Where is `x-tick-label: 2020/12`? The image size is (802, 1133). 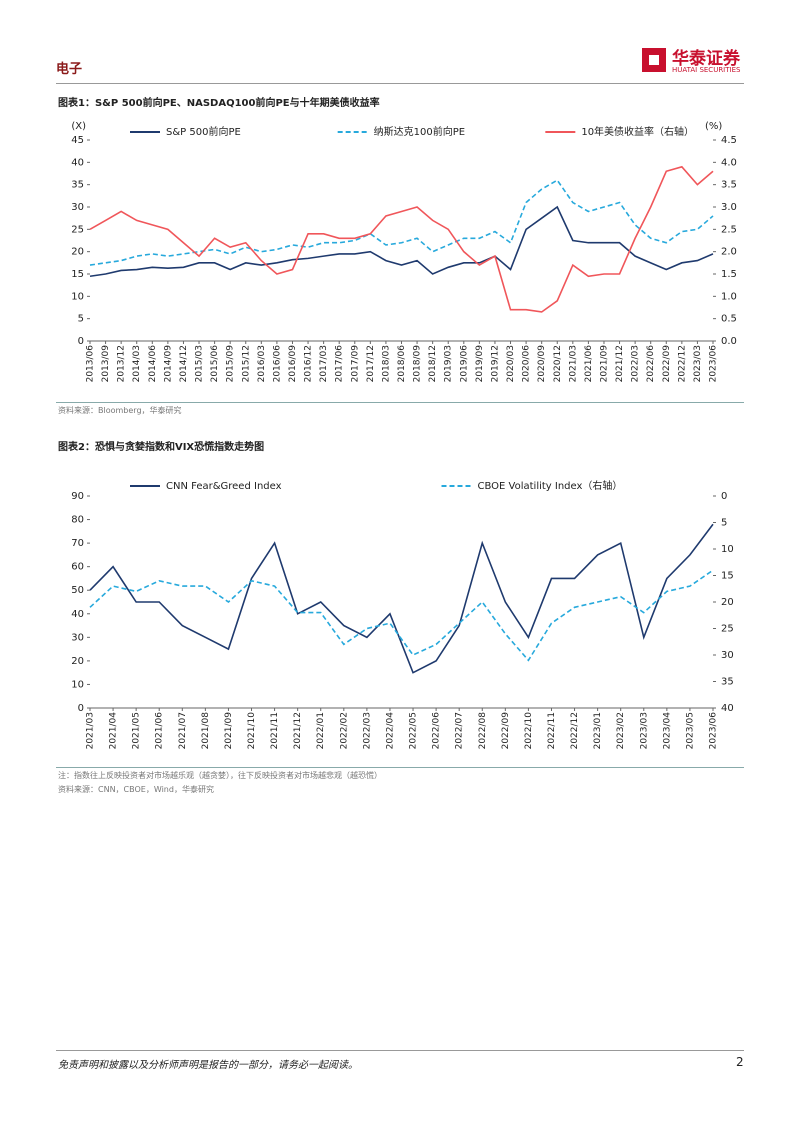 x-tick-label: 2020/12 is located at coordinates (558, 363).